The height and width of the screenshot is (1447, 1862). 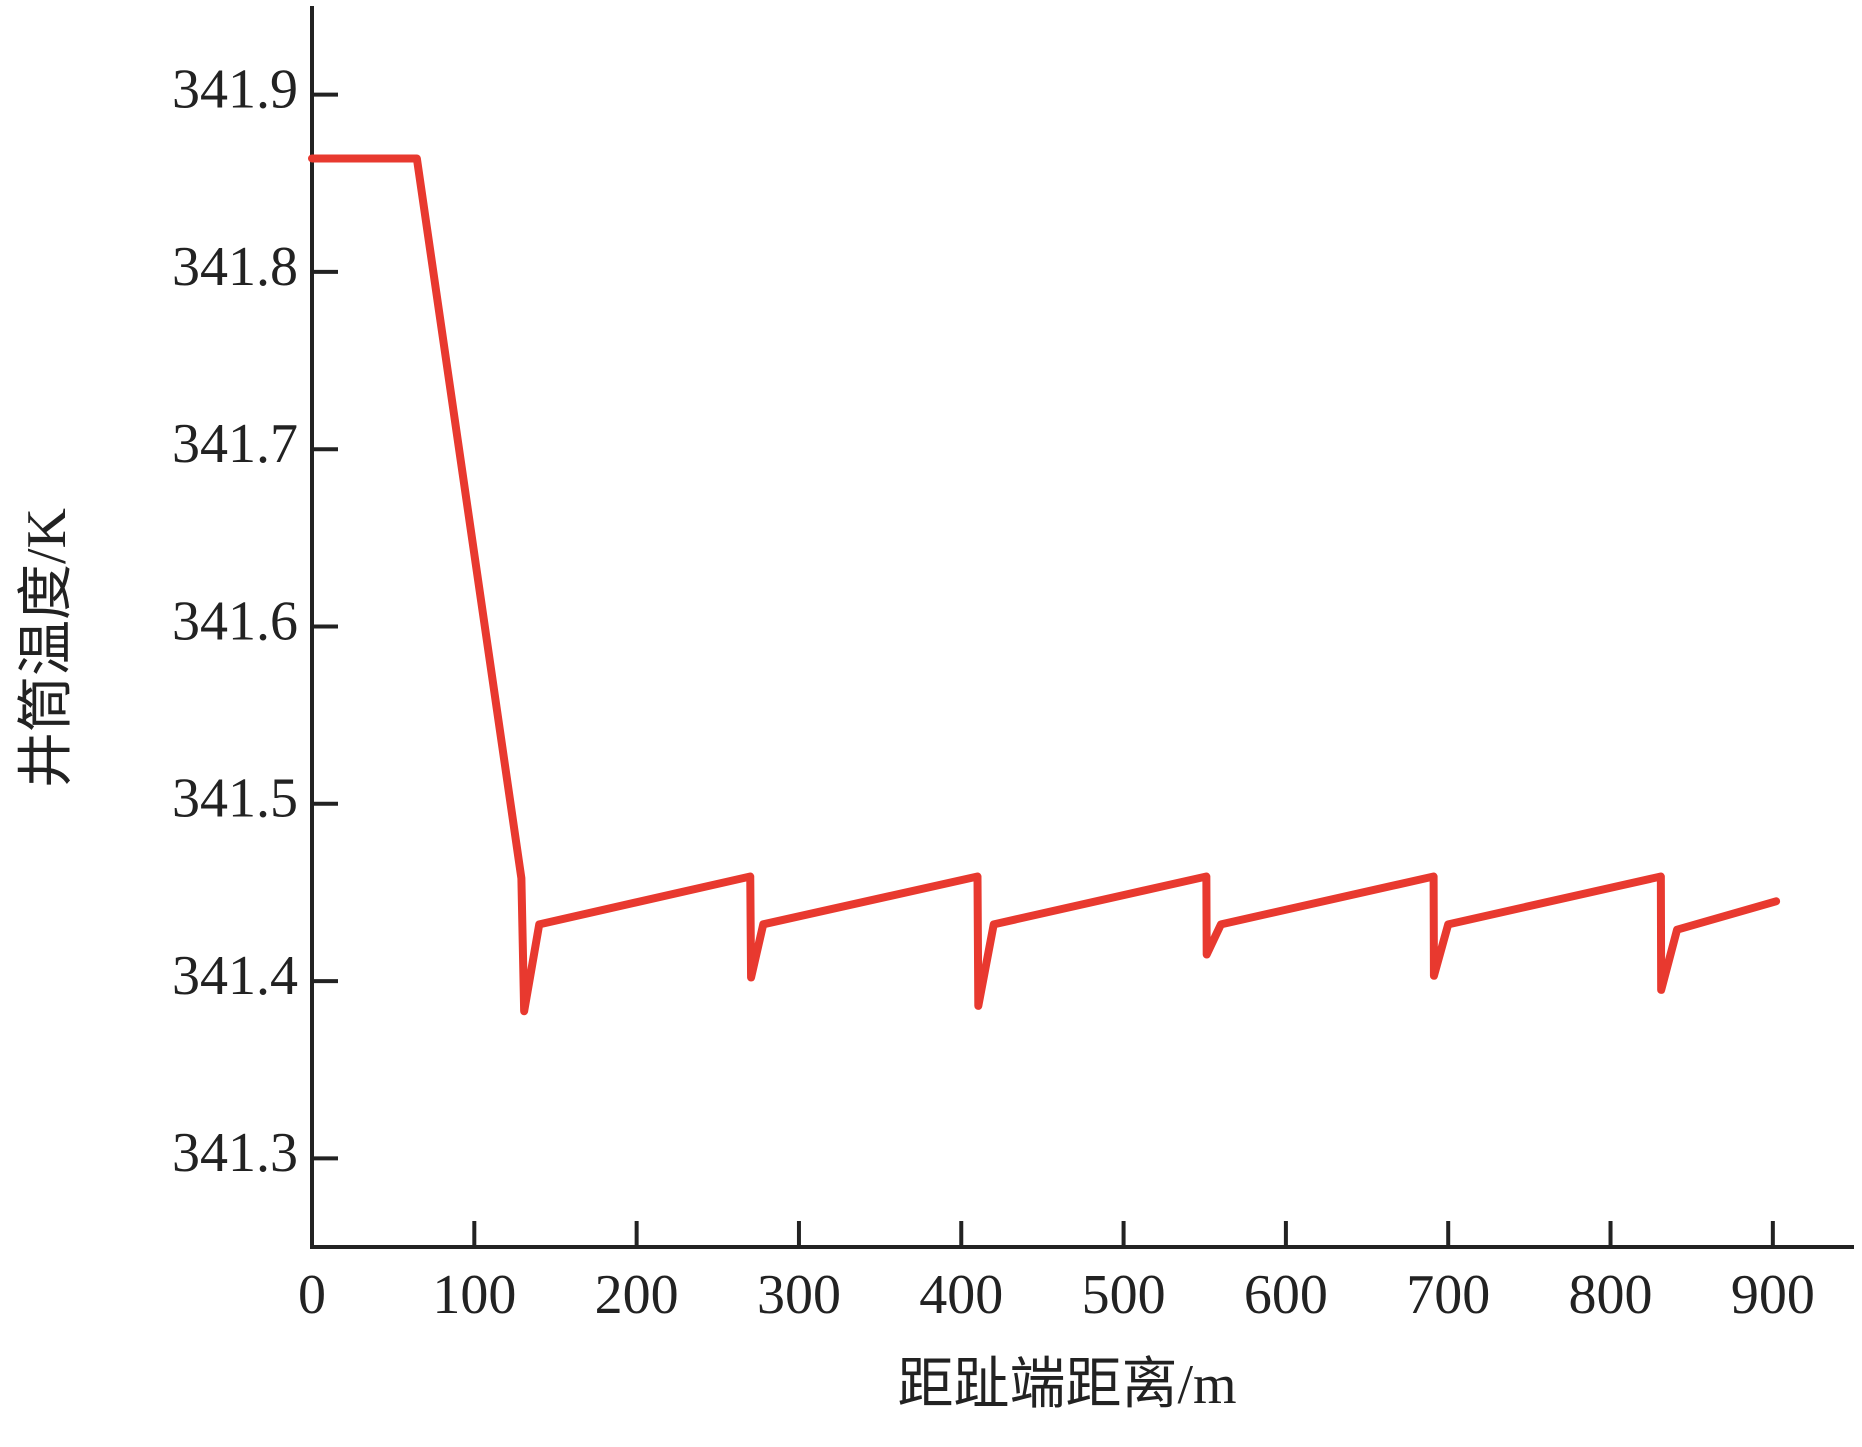 I want to click on y-axis-label: 井筒温度/K, so click(x=47, y=648).